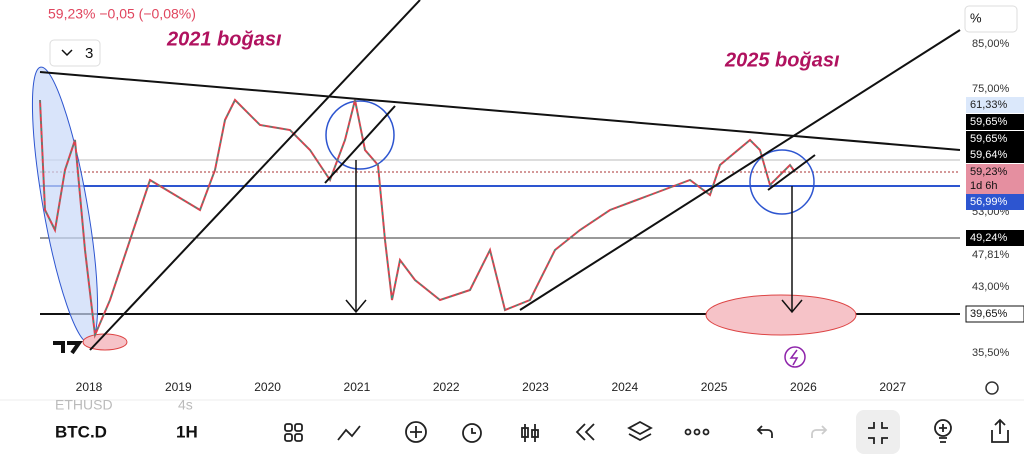  I want to click on price-tag-label: 59,23%, so click(989, 172).